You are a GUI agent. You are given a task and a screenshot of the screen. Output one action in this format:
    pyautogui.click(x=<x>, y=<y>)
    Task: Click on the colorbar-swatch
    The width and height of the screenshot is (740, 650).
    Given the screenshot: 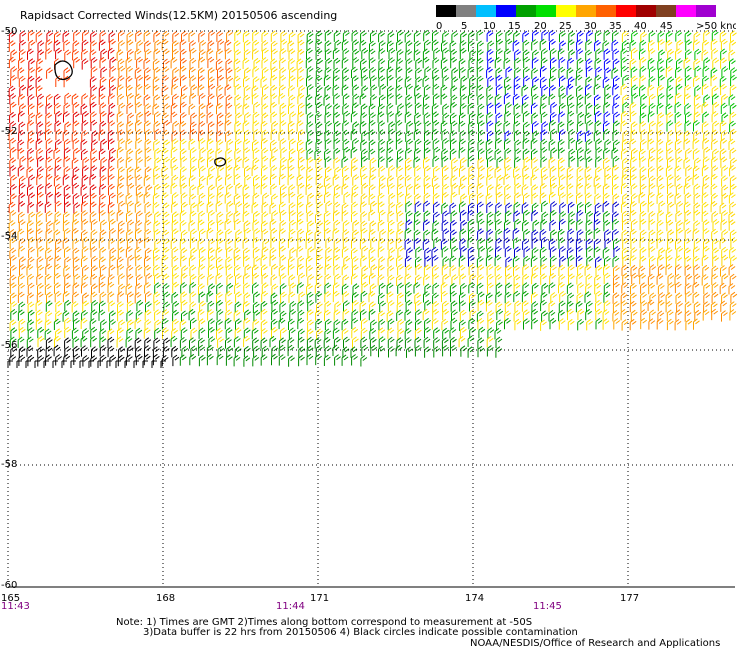 What is the action you would take?
    pyautogui.click(x=686, y=11)
    